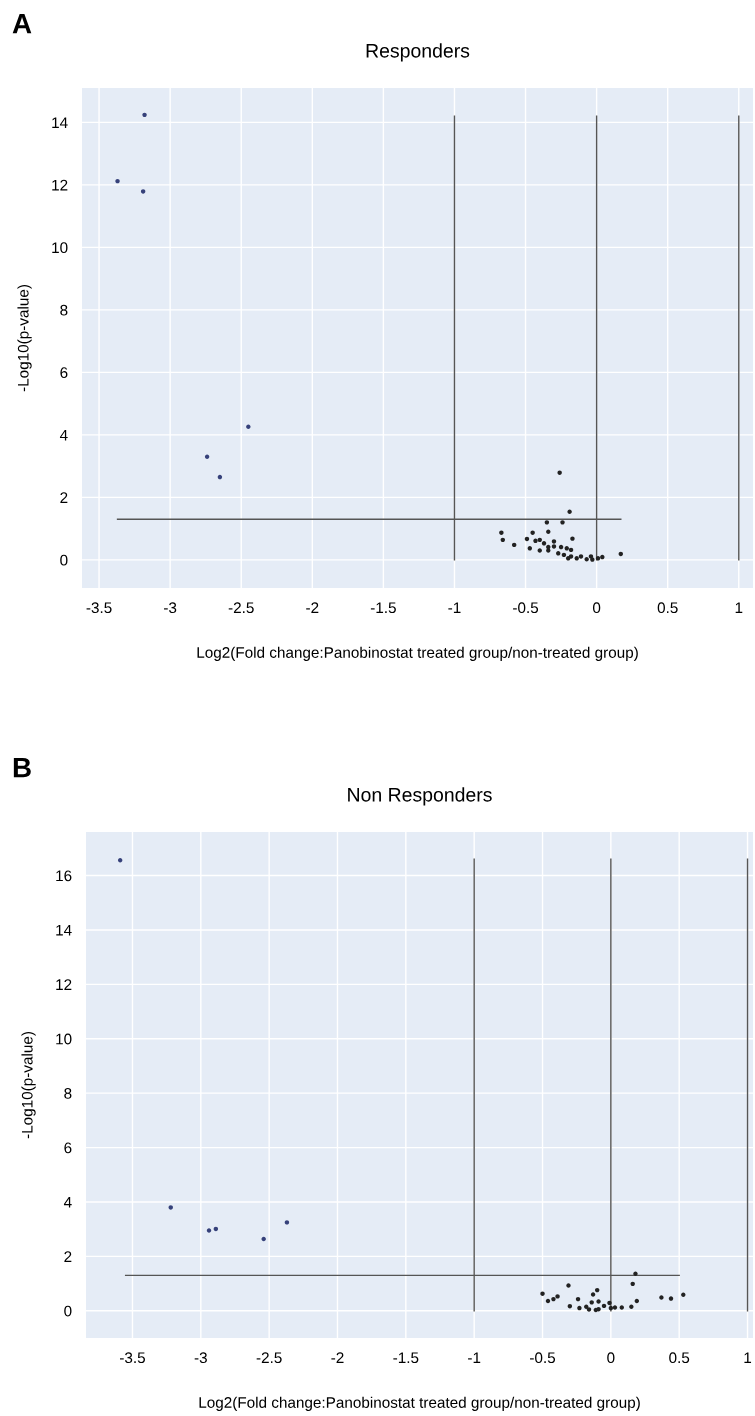 This screenshot has height=1416, width=755. I want to click on chart-title: Responders, so click(418, 52).